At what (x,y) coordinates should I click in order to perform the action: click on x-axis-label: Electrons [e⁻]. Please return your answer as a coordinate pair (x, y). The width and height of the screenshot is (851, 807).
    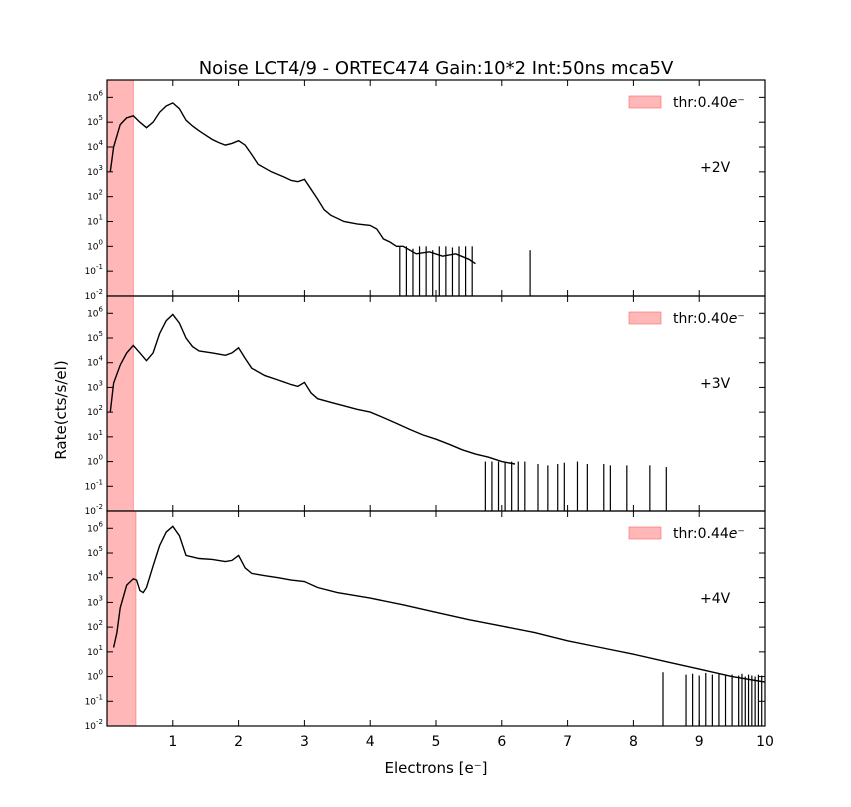
    Looking at the image, I should click on (436, 768).